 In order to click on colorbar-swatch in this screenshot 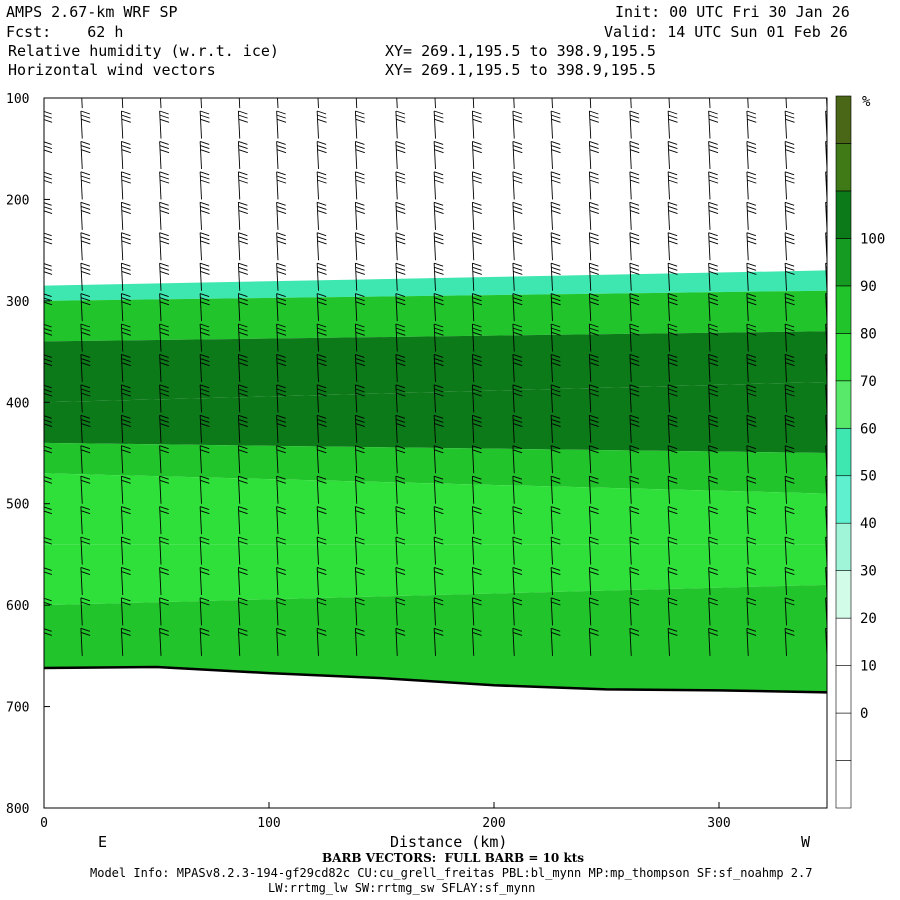, I will do `click(843, 689)`.